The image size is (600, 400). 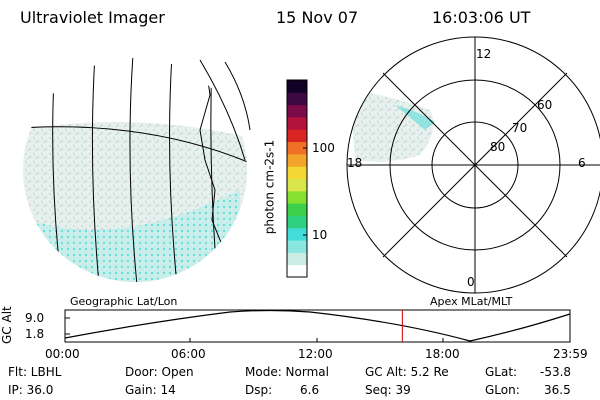 What do you see at coordinates (31, 390) in the screenshot?
I see `status-ip: IP: 36.0` at bounding box center [31, 390].